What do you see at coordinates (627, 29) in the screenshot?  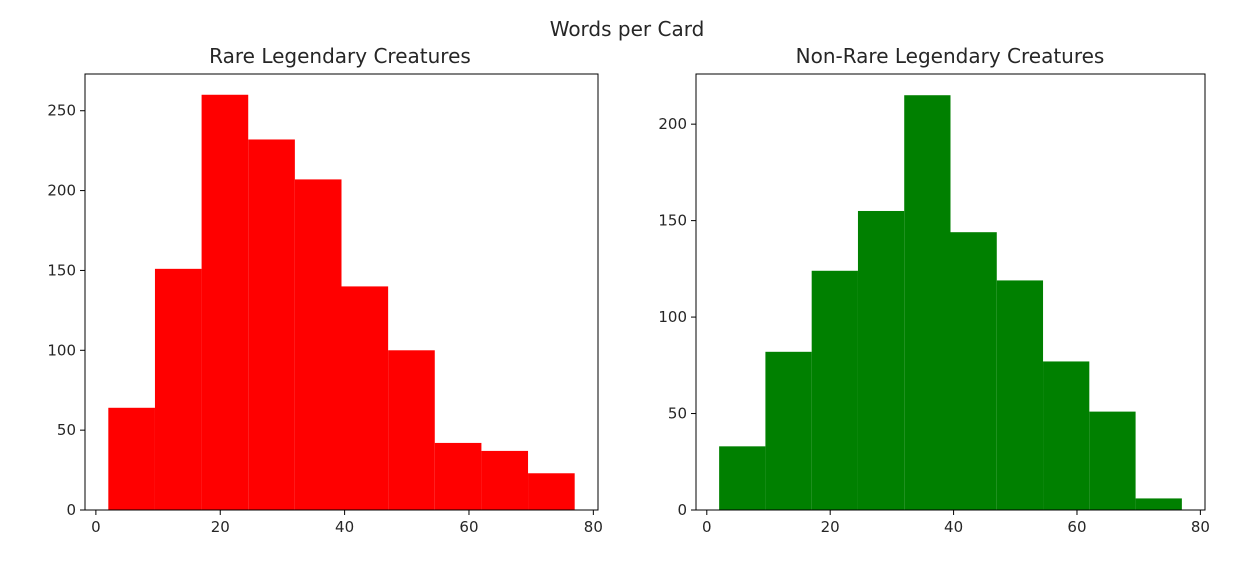 I see `figure-suptitle: Words per Card` at bounding box center [627, 29].